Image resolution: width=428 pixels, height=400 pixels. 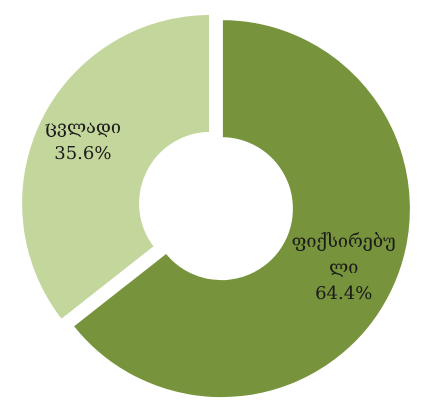 I want to click on value-label: 64.4%, so click(x=344, y=294).